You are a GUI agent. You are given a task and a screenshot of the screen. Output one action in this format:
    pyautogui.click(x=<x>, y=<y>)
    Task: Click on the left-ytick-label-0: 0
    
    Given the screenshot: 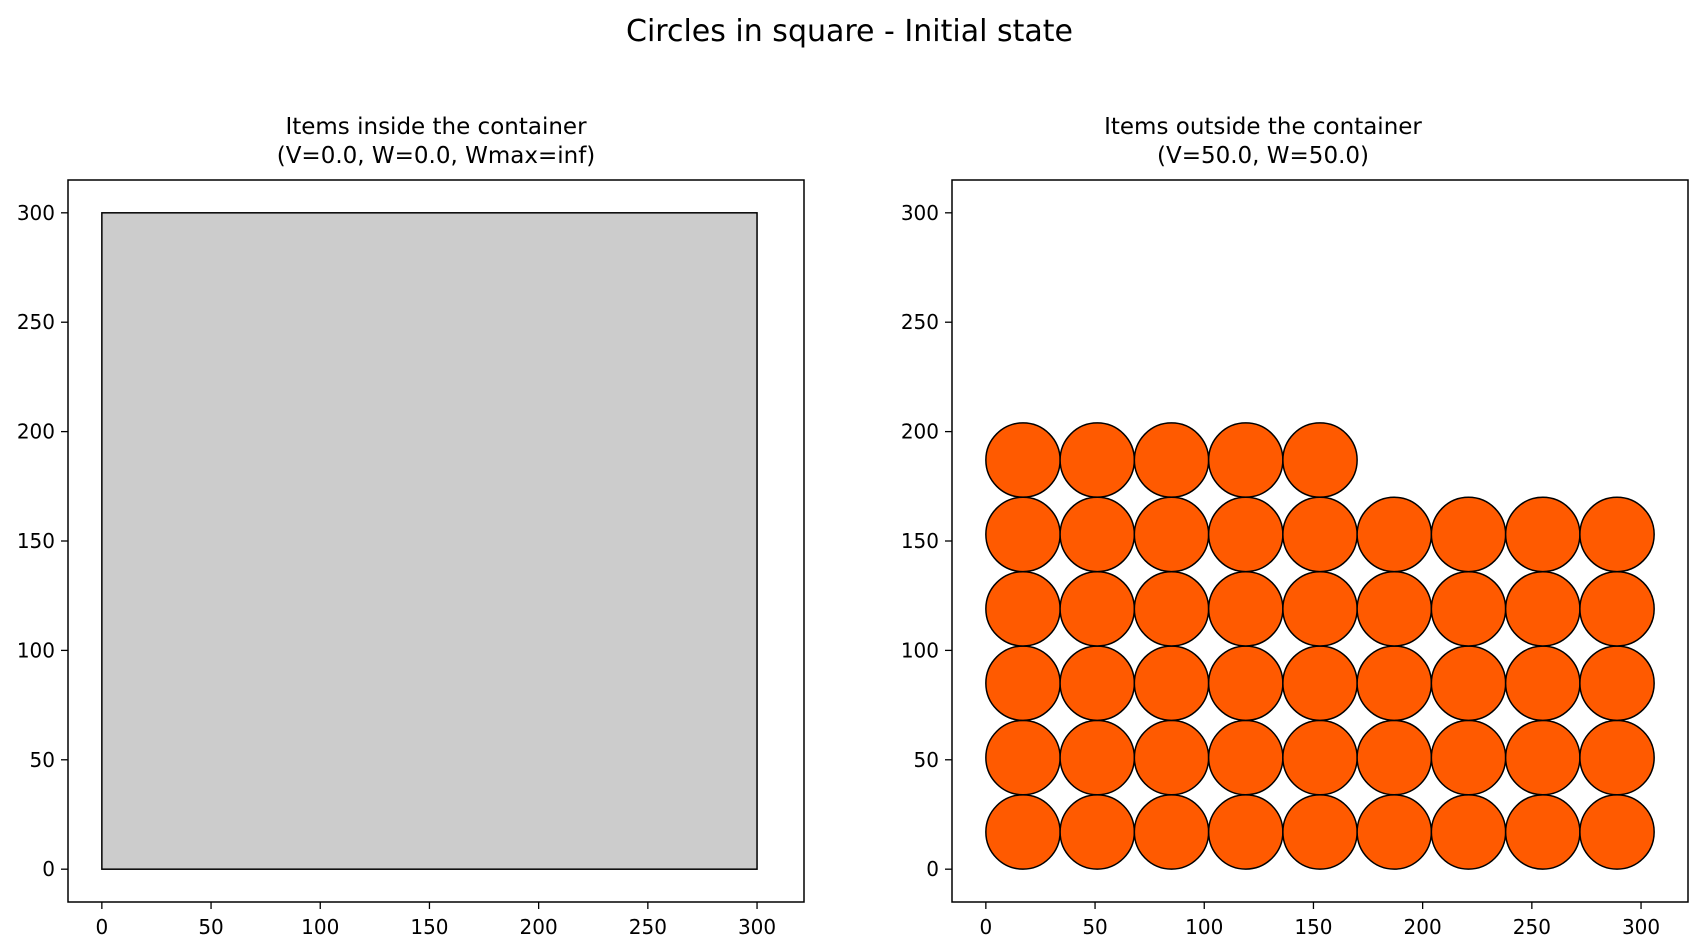 What is the action you would take?
    pyautogui.click(x=48, y=869)
    